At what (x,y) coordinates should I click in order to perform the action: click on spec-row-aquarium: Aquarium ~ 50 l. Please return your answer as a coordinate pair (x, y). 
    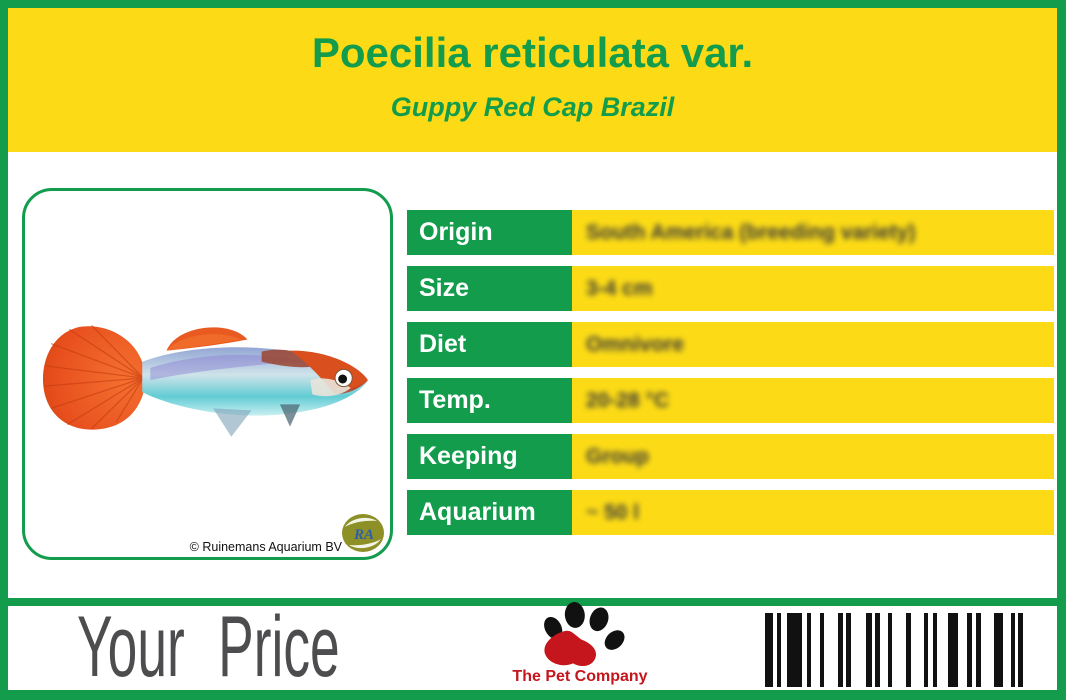
    Looking at the image, I should click on (730, 512).